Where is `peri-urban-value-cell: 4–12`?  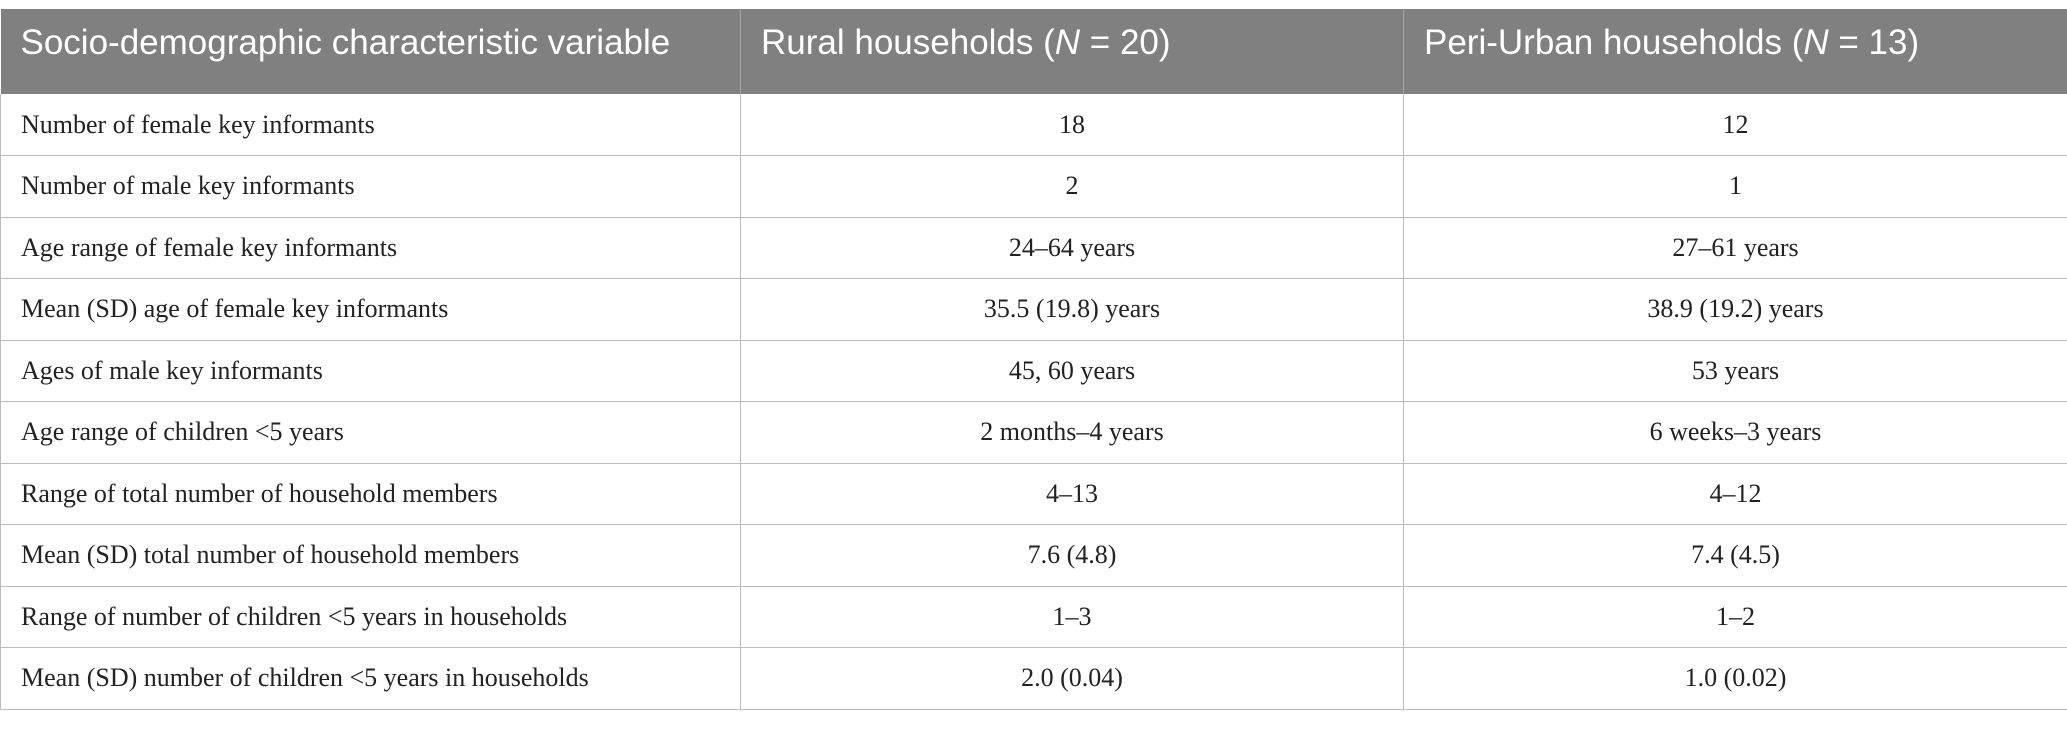 peri-urban-value-cell: 4–12 is located at coordinates (1735, 494).